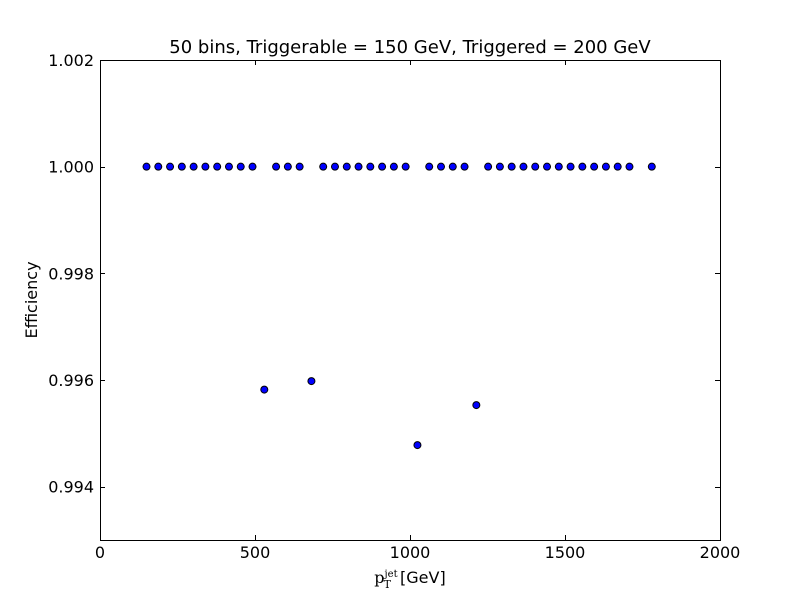 The height and width of the screenshot is (600, 800). I want to click on x-tick-label: 500, so click(255, 552).